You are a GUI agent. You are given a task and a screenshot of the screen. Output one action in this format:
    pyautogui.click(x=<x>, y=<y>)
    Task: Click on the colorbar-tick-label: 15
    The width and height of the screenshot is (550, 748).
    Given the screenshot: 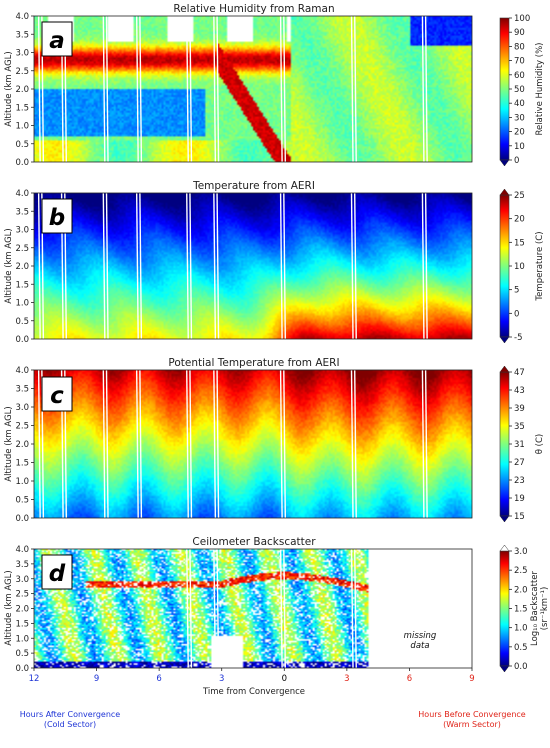 What is the action you would take?
    pyautogui.click(x=519, y=517)
    